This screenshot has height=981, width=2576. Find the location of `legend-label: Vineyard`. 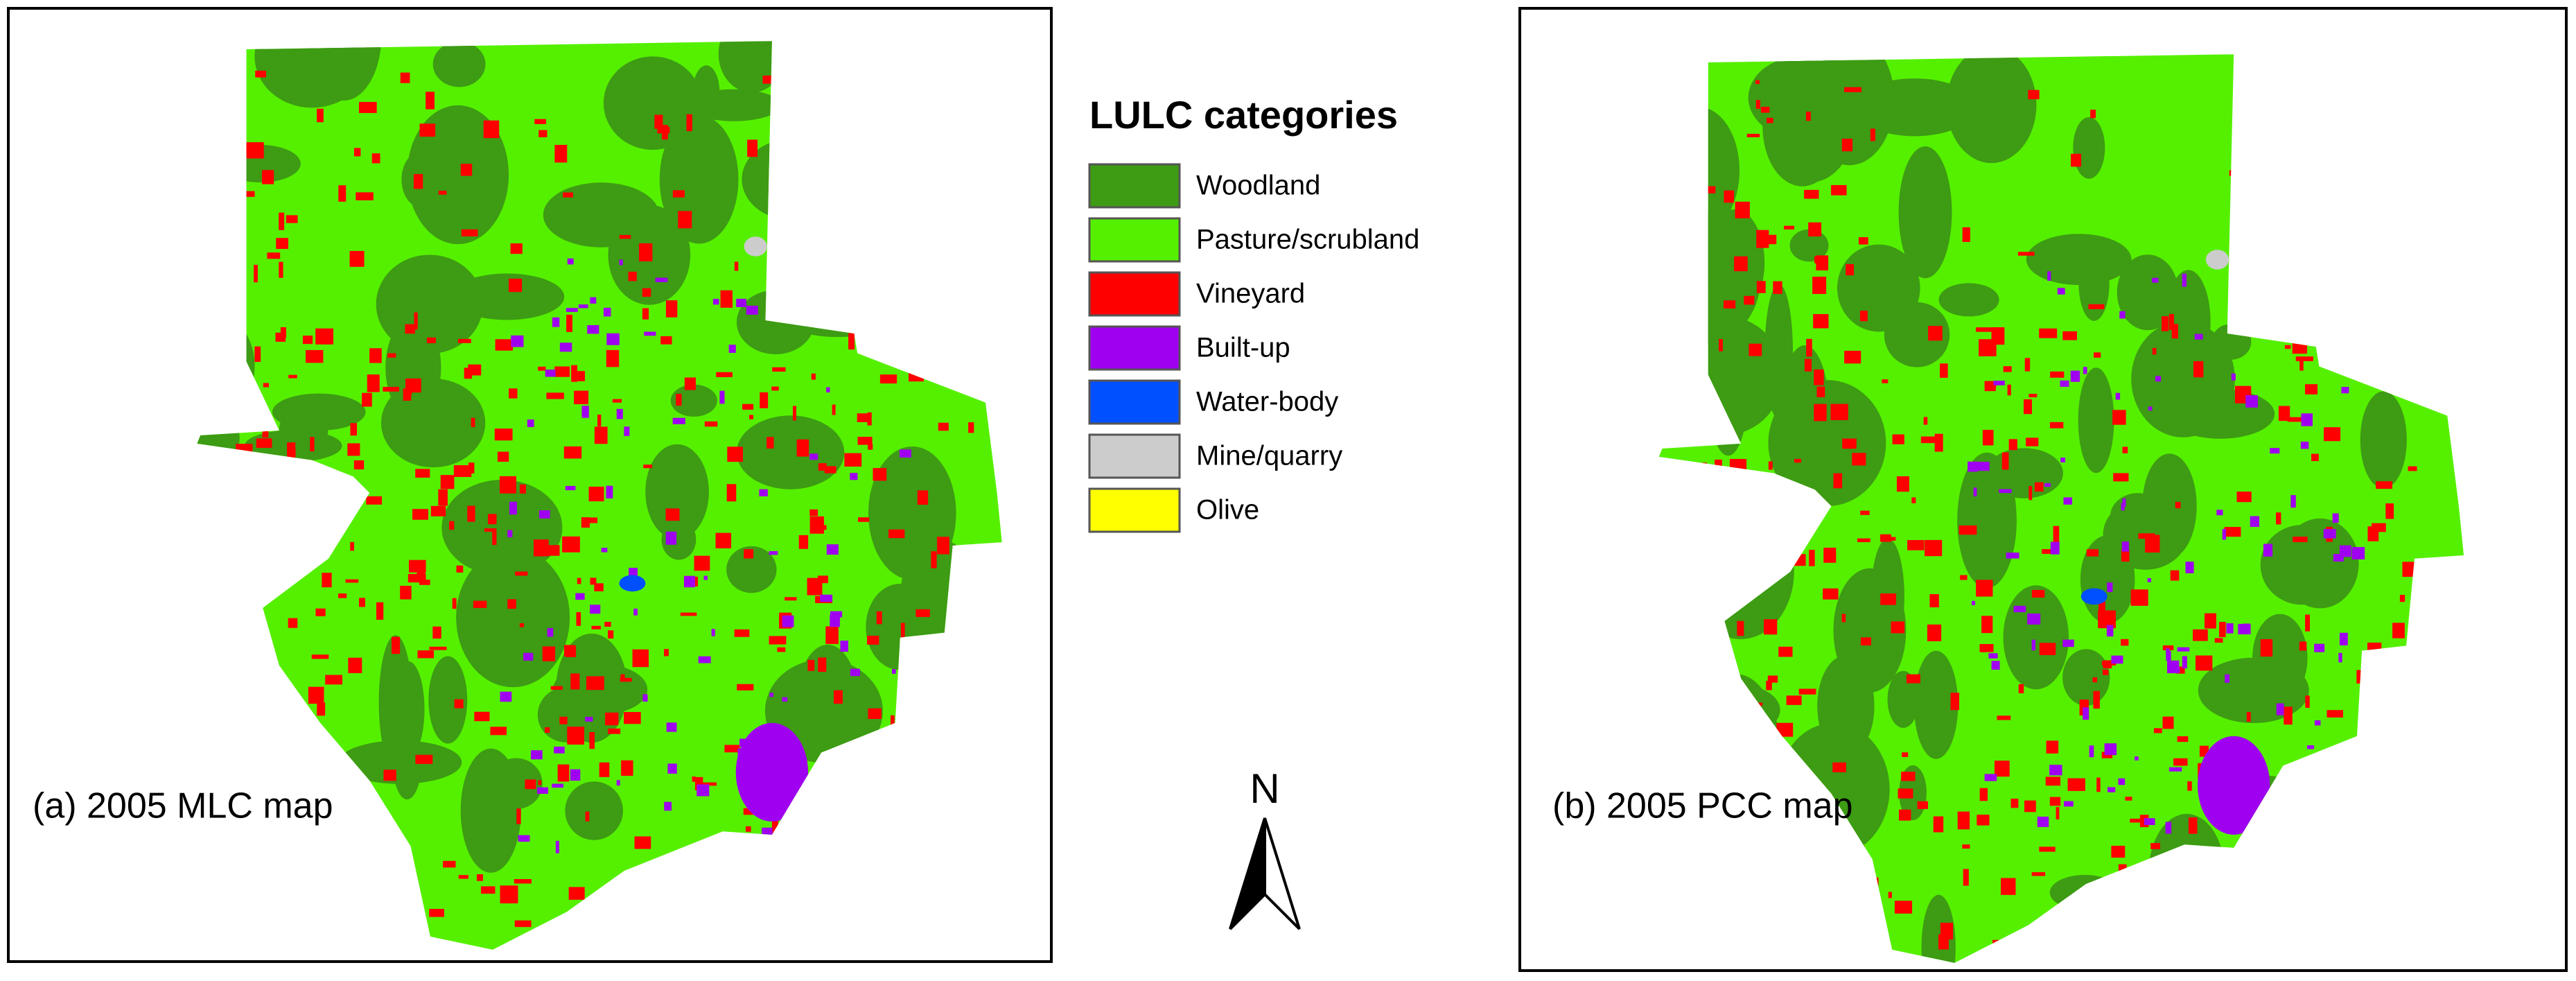

legend-label: Vineyard is located at coordinates (1250, 294).